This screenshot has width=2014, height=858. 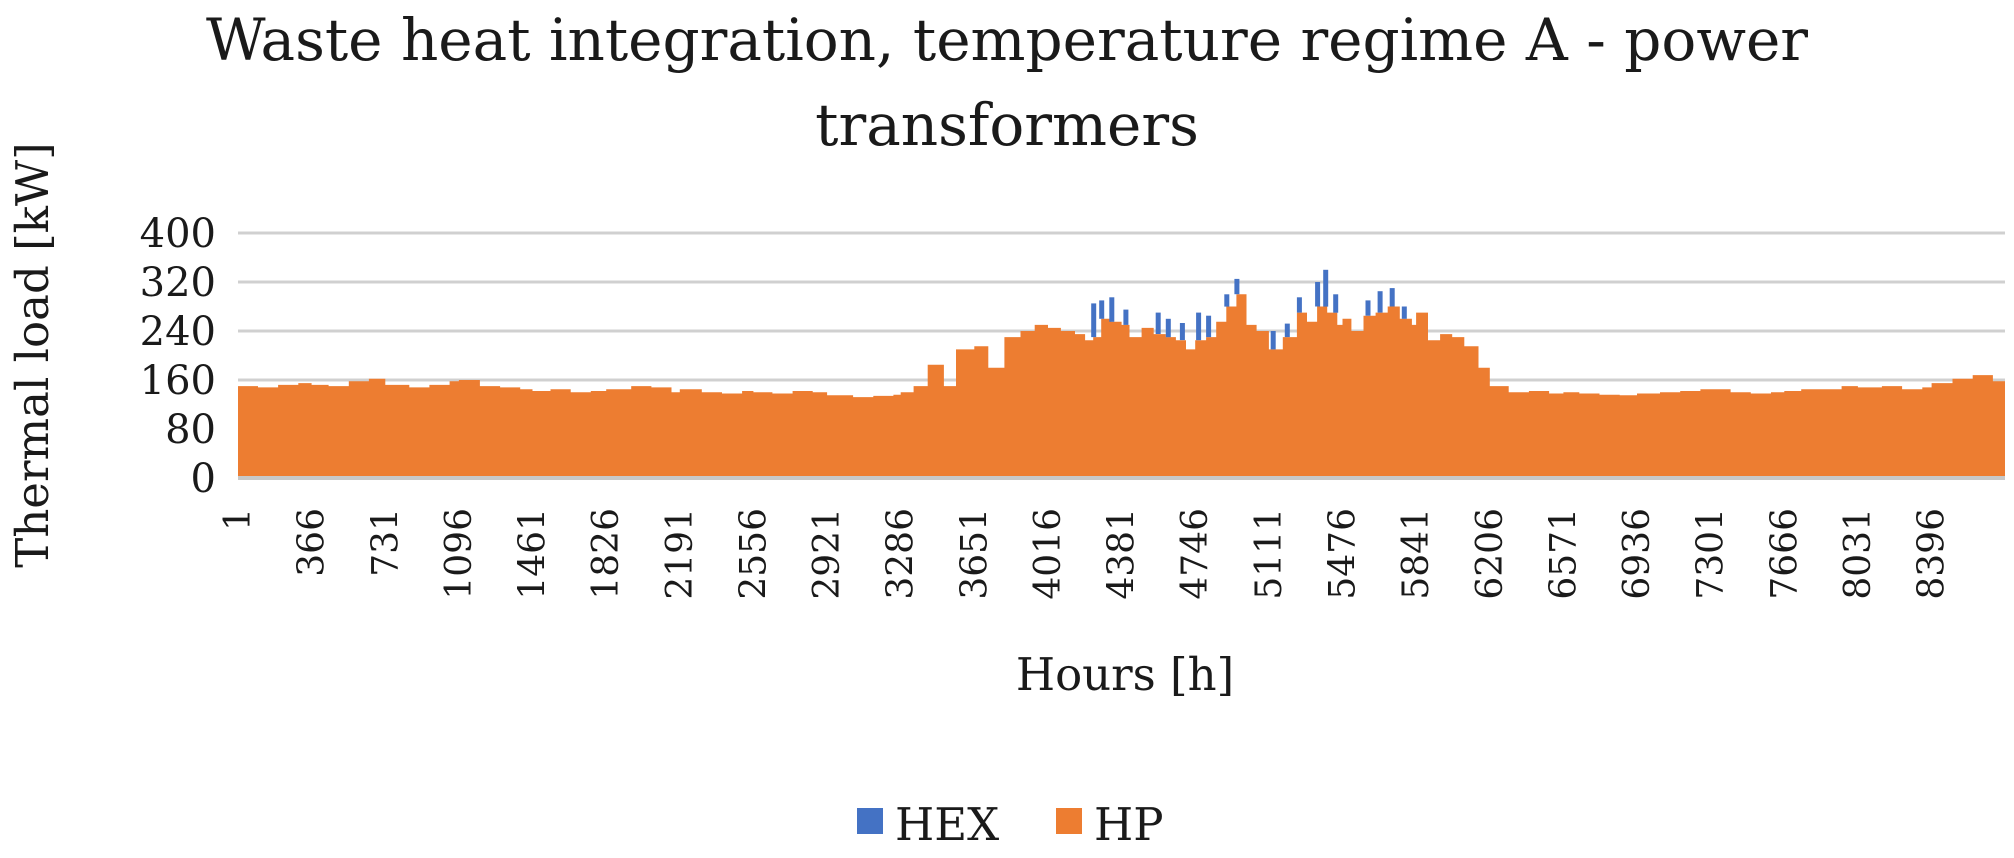 I want to click on x-tick-label-2556: 2556, so click(x=753, y=554).